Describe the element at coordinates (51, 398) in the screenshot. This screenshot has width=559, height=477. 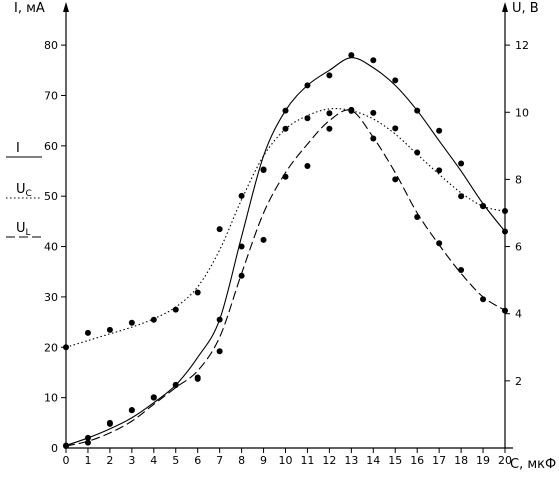
I see `left-tick-label: 10` at that location.